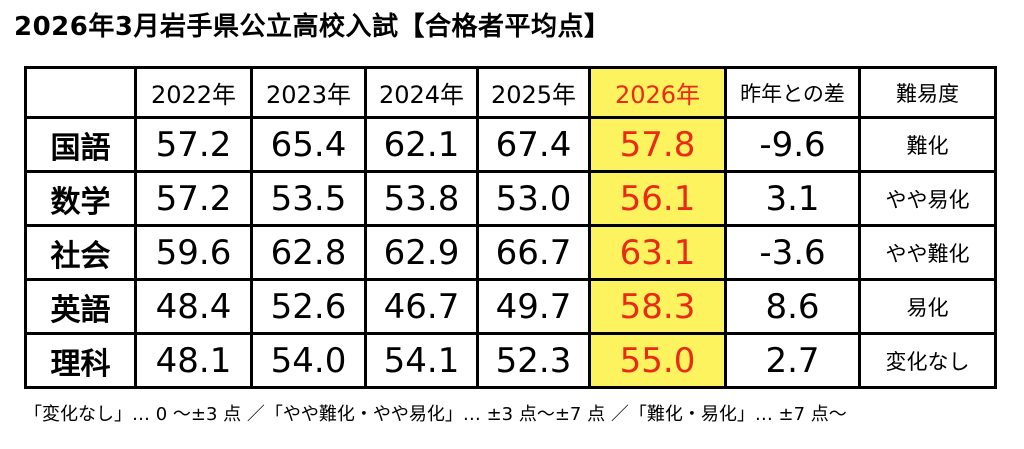 The image size is (1024, 449). What do you see at coordinates (80, 306) in the screenshot?
I see `subject-cell: 英語` at bounding box center [80, 306].